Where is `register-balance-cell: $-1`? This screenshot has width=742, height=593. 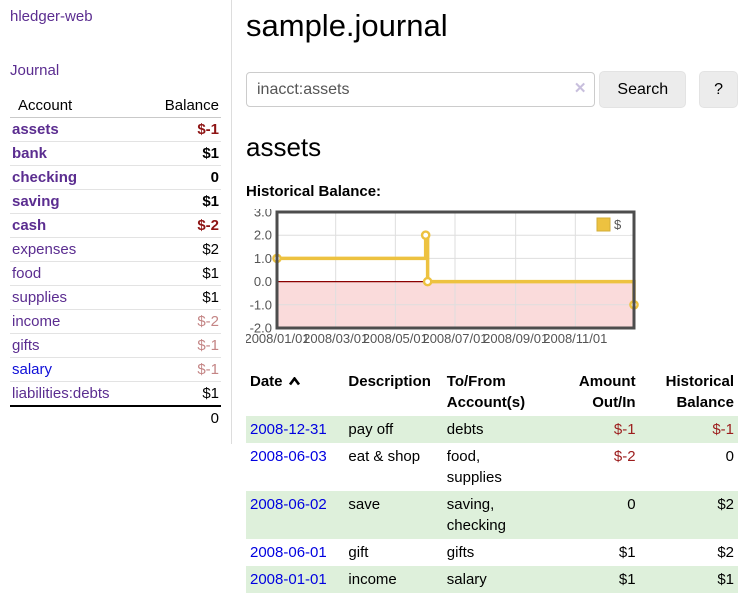
register-balance-cell: $-1 is located at coordinates (723, 429).